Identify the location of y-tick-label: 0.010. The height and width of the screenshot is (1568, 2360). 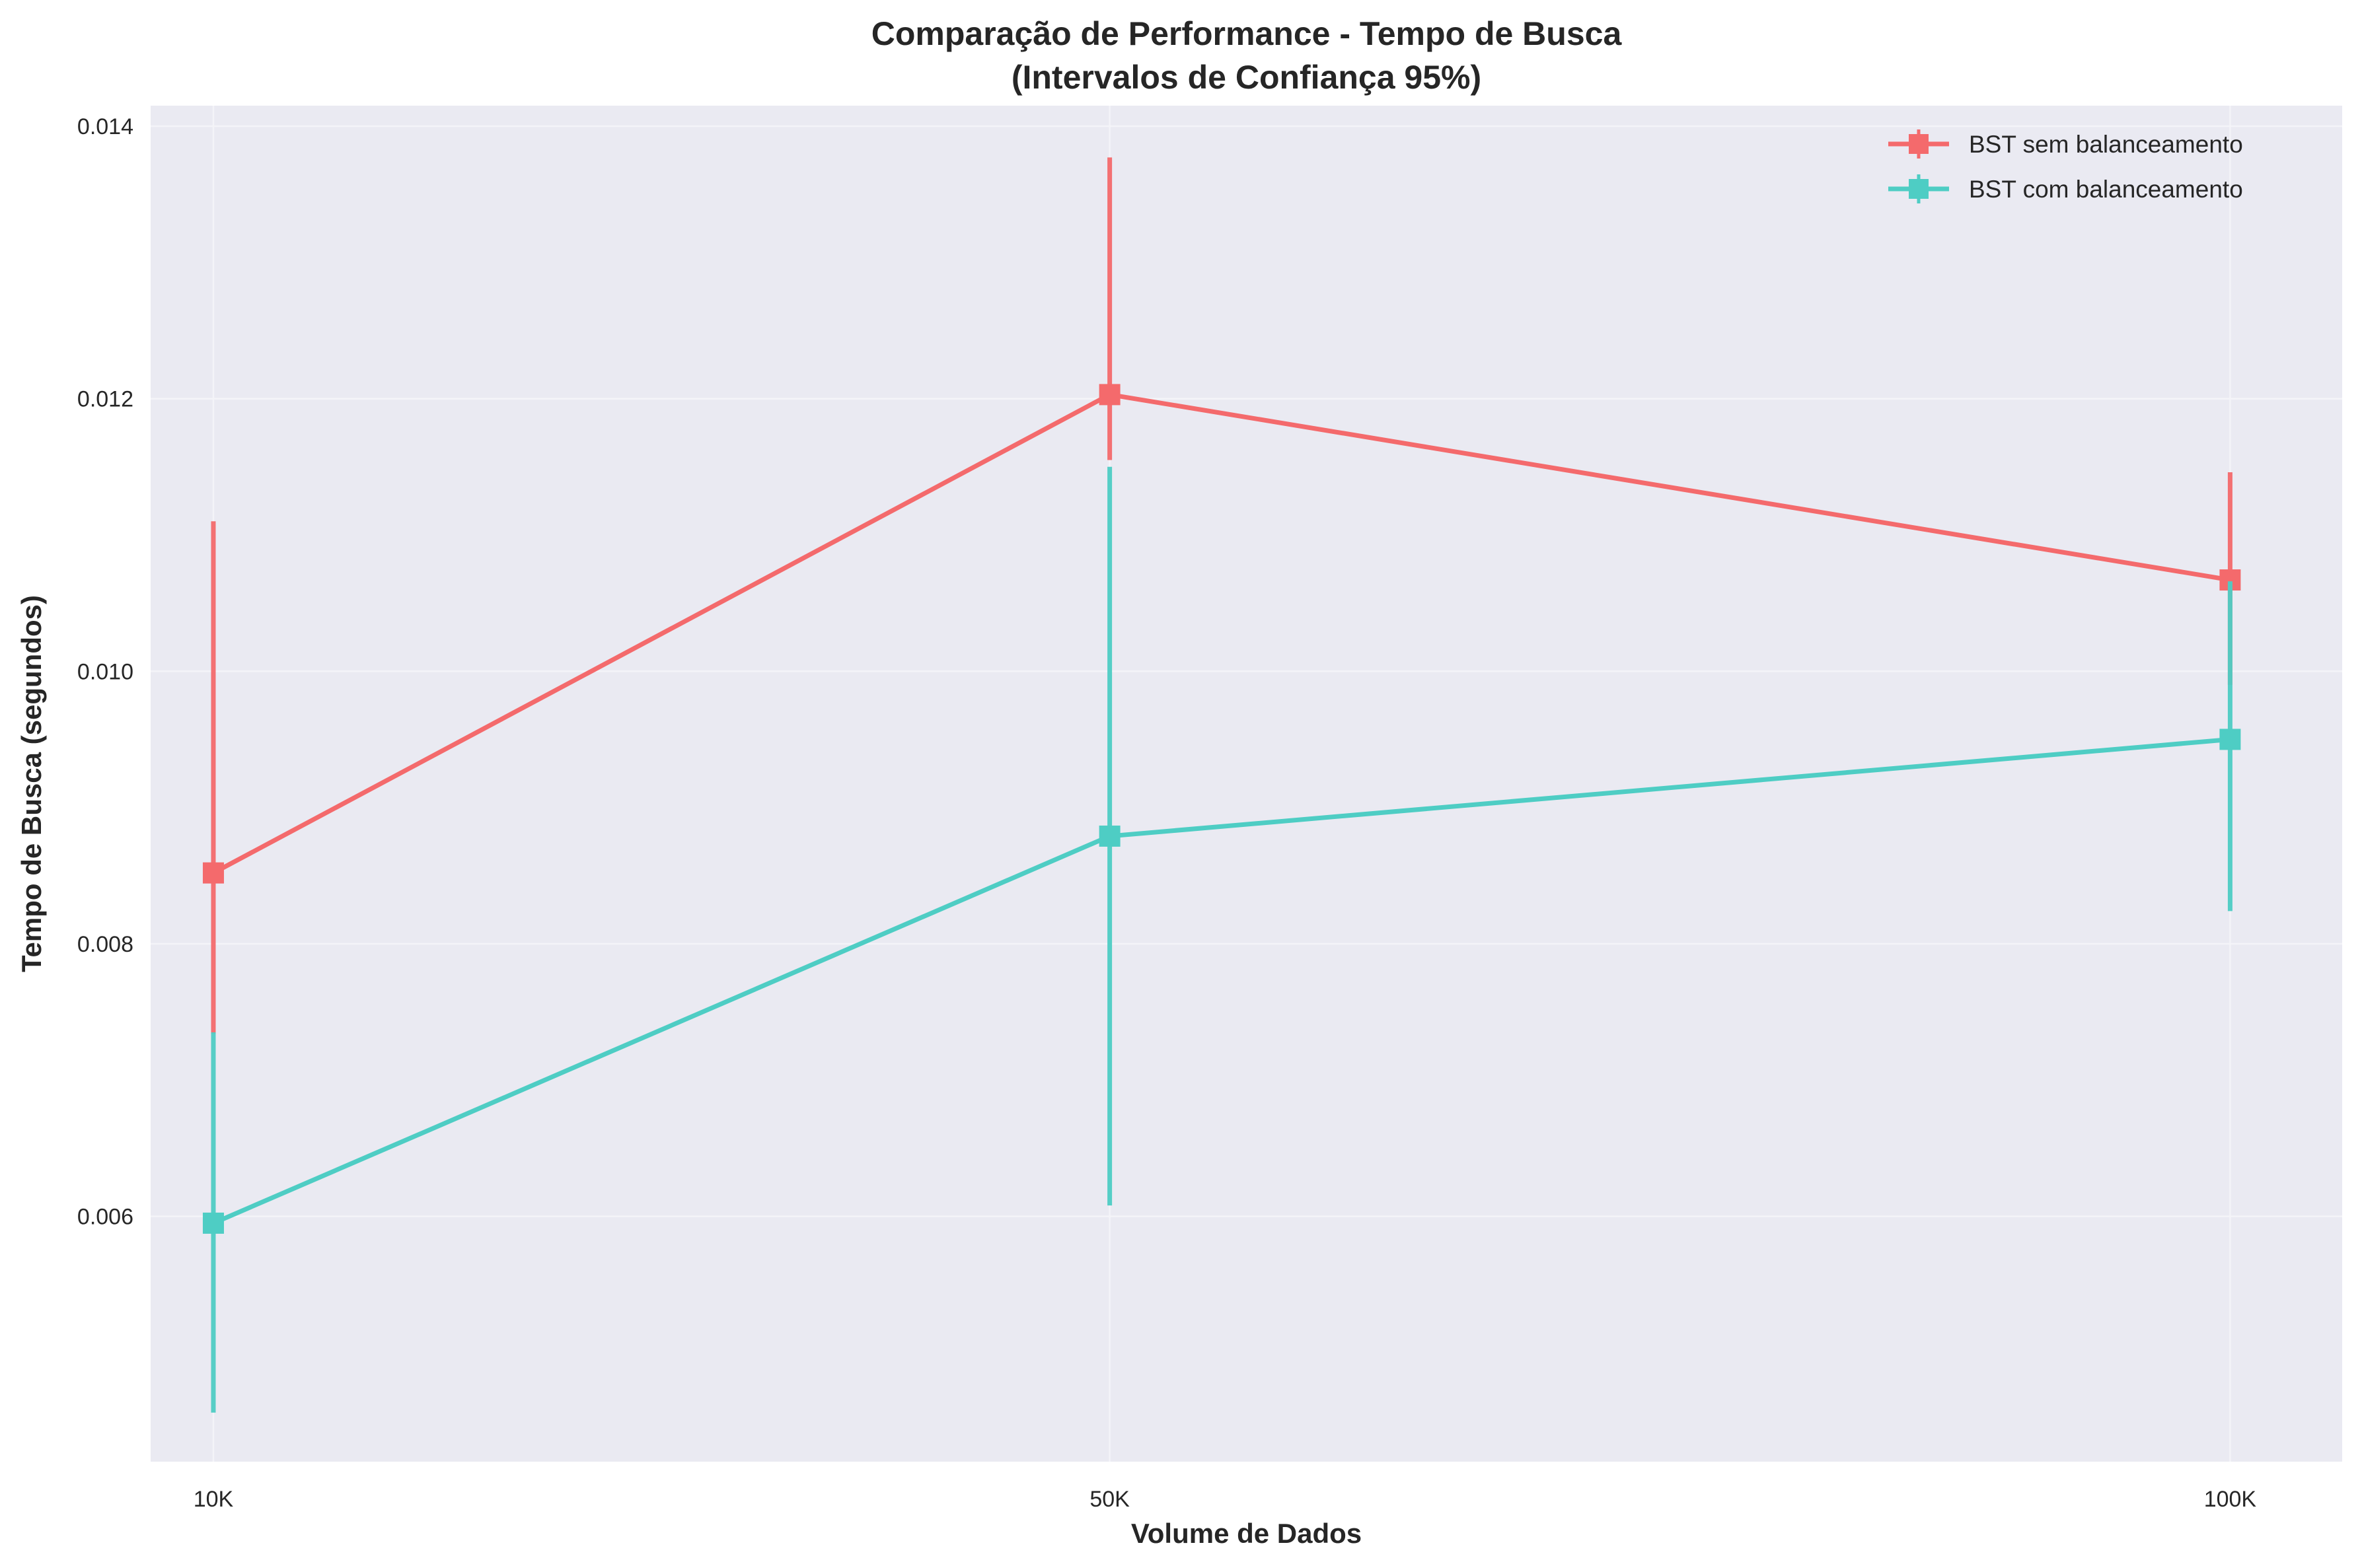
(105, 671).